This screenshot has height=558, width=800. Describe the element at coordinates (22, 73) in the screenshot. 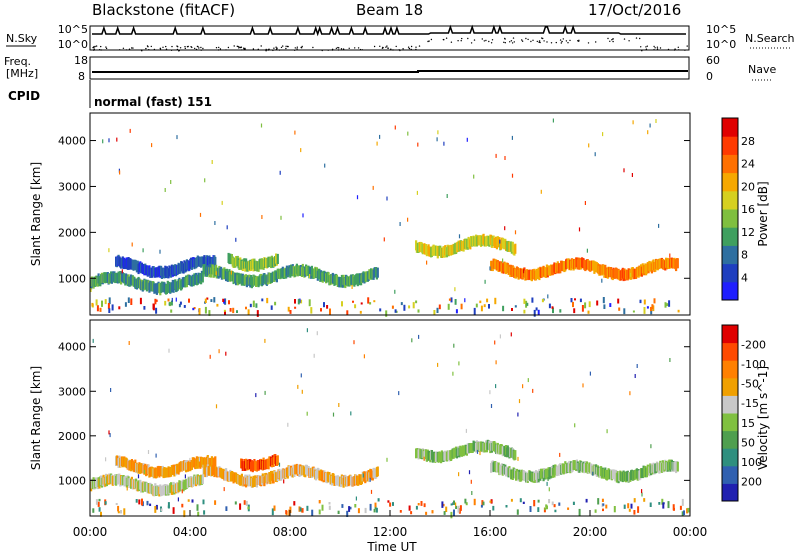

I see `freq-unit-label: [MHz]` at that location.